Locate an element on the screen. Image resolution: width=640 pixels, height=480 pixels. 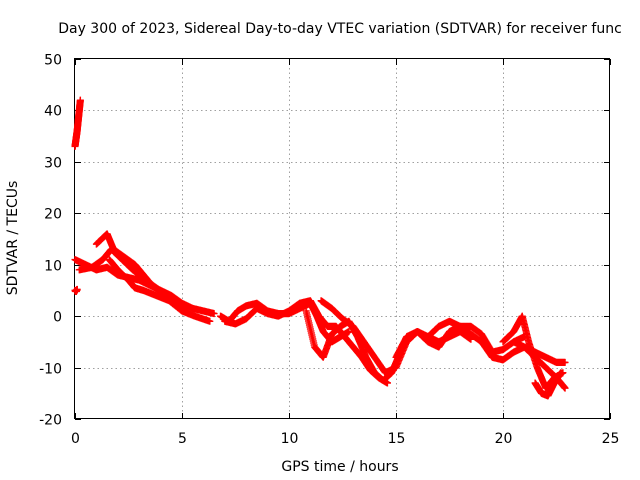
y-tick-label: 30 is located at coordinates (53, 164).